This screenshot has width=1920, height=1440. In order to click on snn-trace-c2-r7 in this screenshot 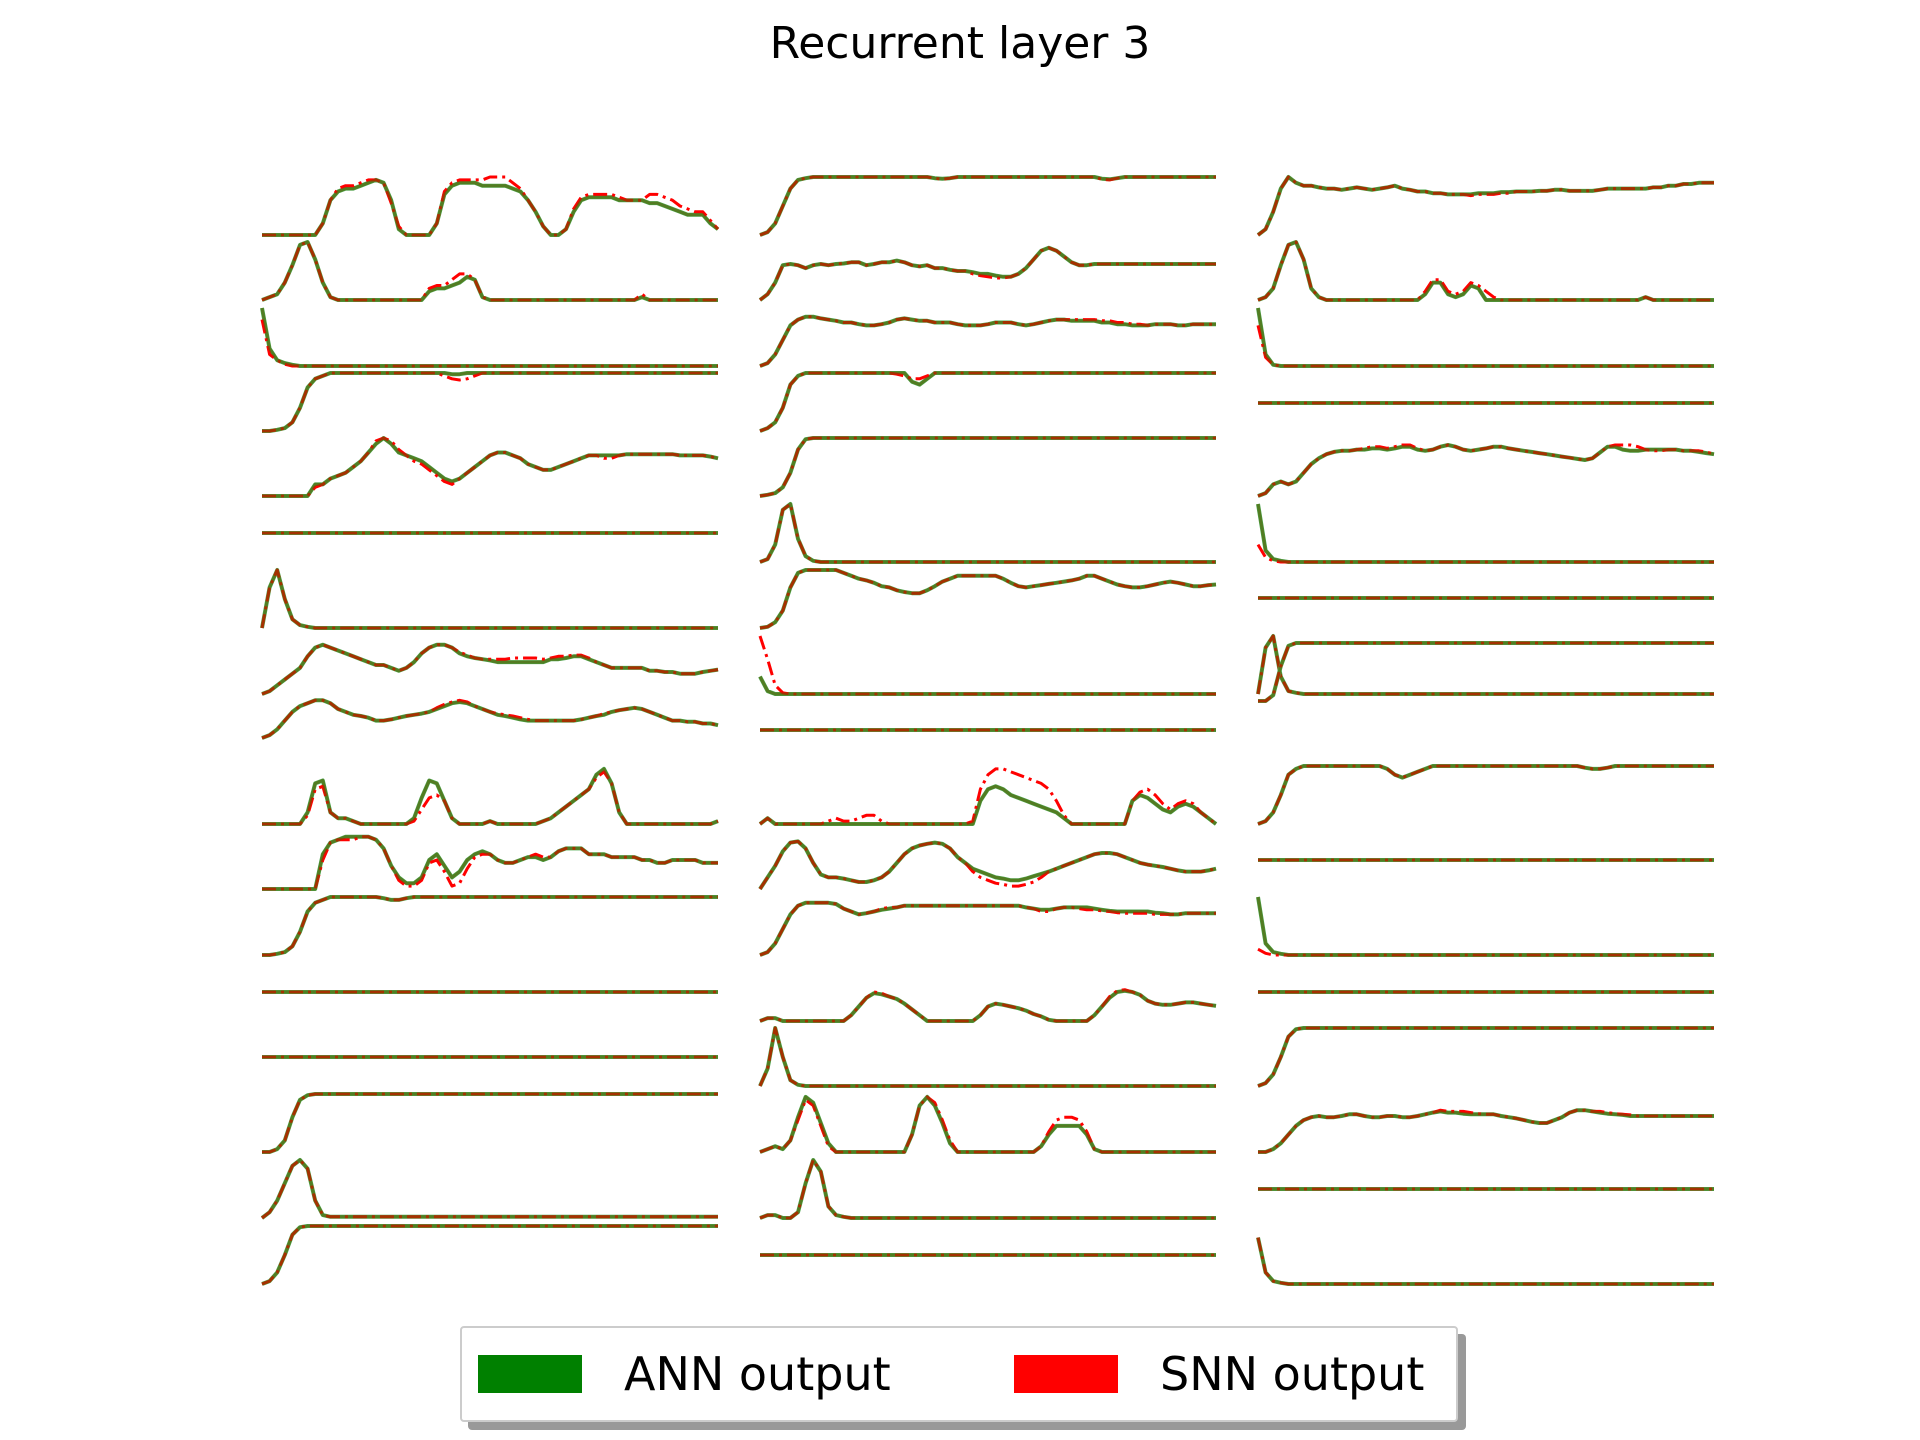, I will do `click(988, 599)`.